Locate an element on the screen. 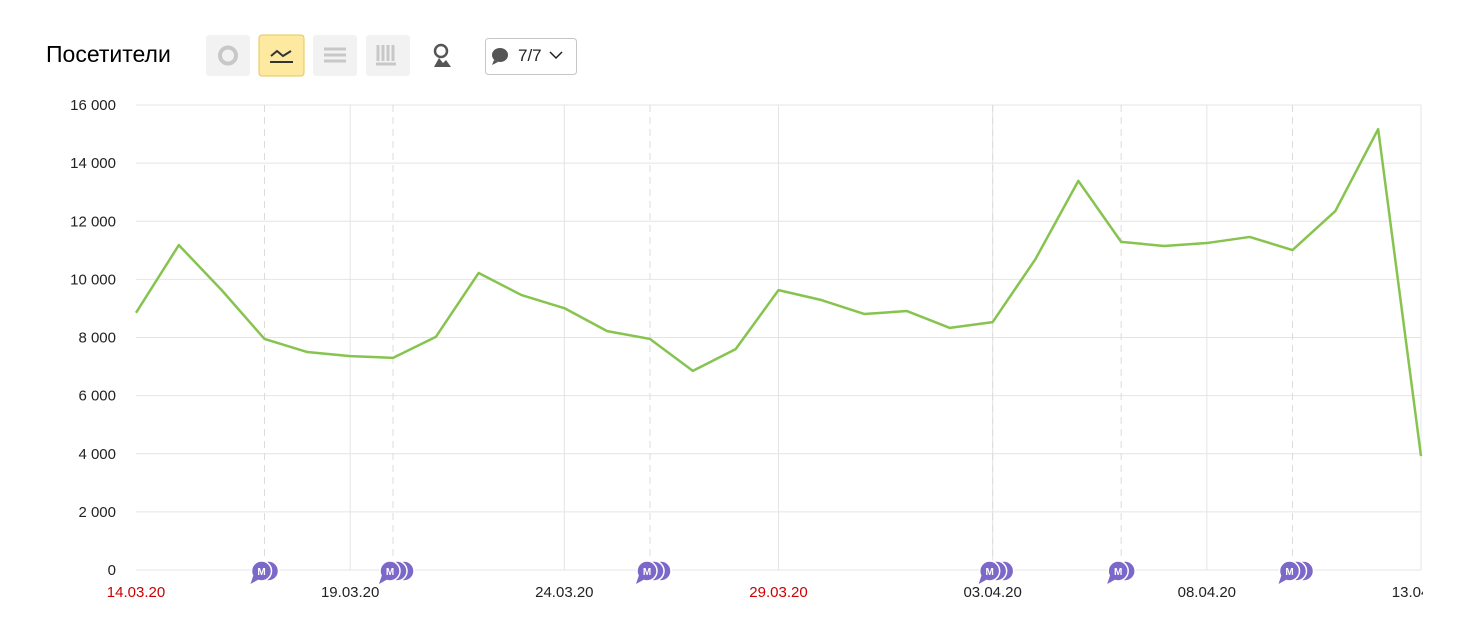 This screenshot has height=636, width=1474. comment-icon-tail is located at coordinates (495, 62).